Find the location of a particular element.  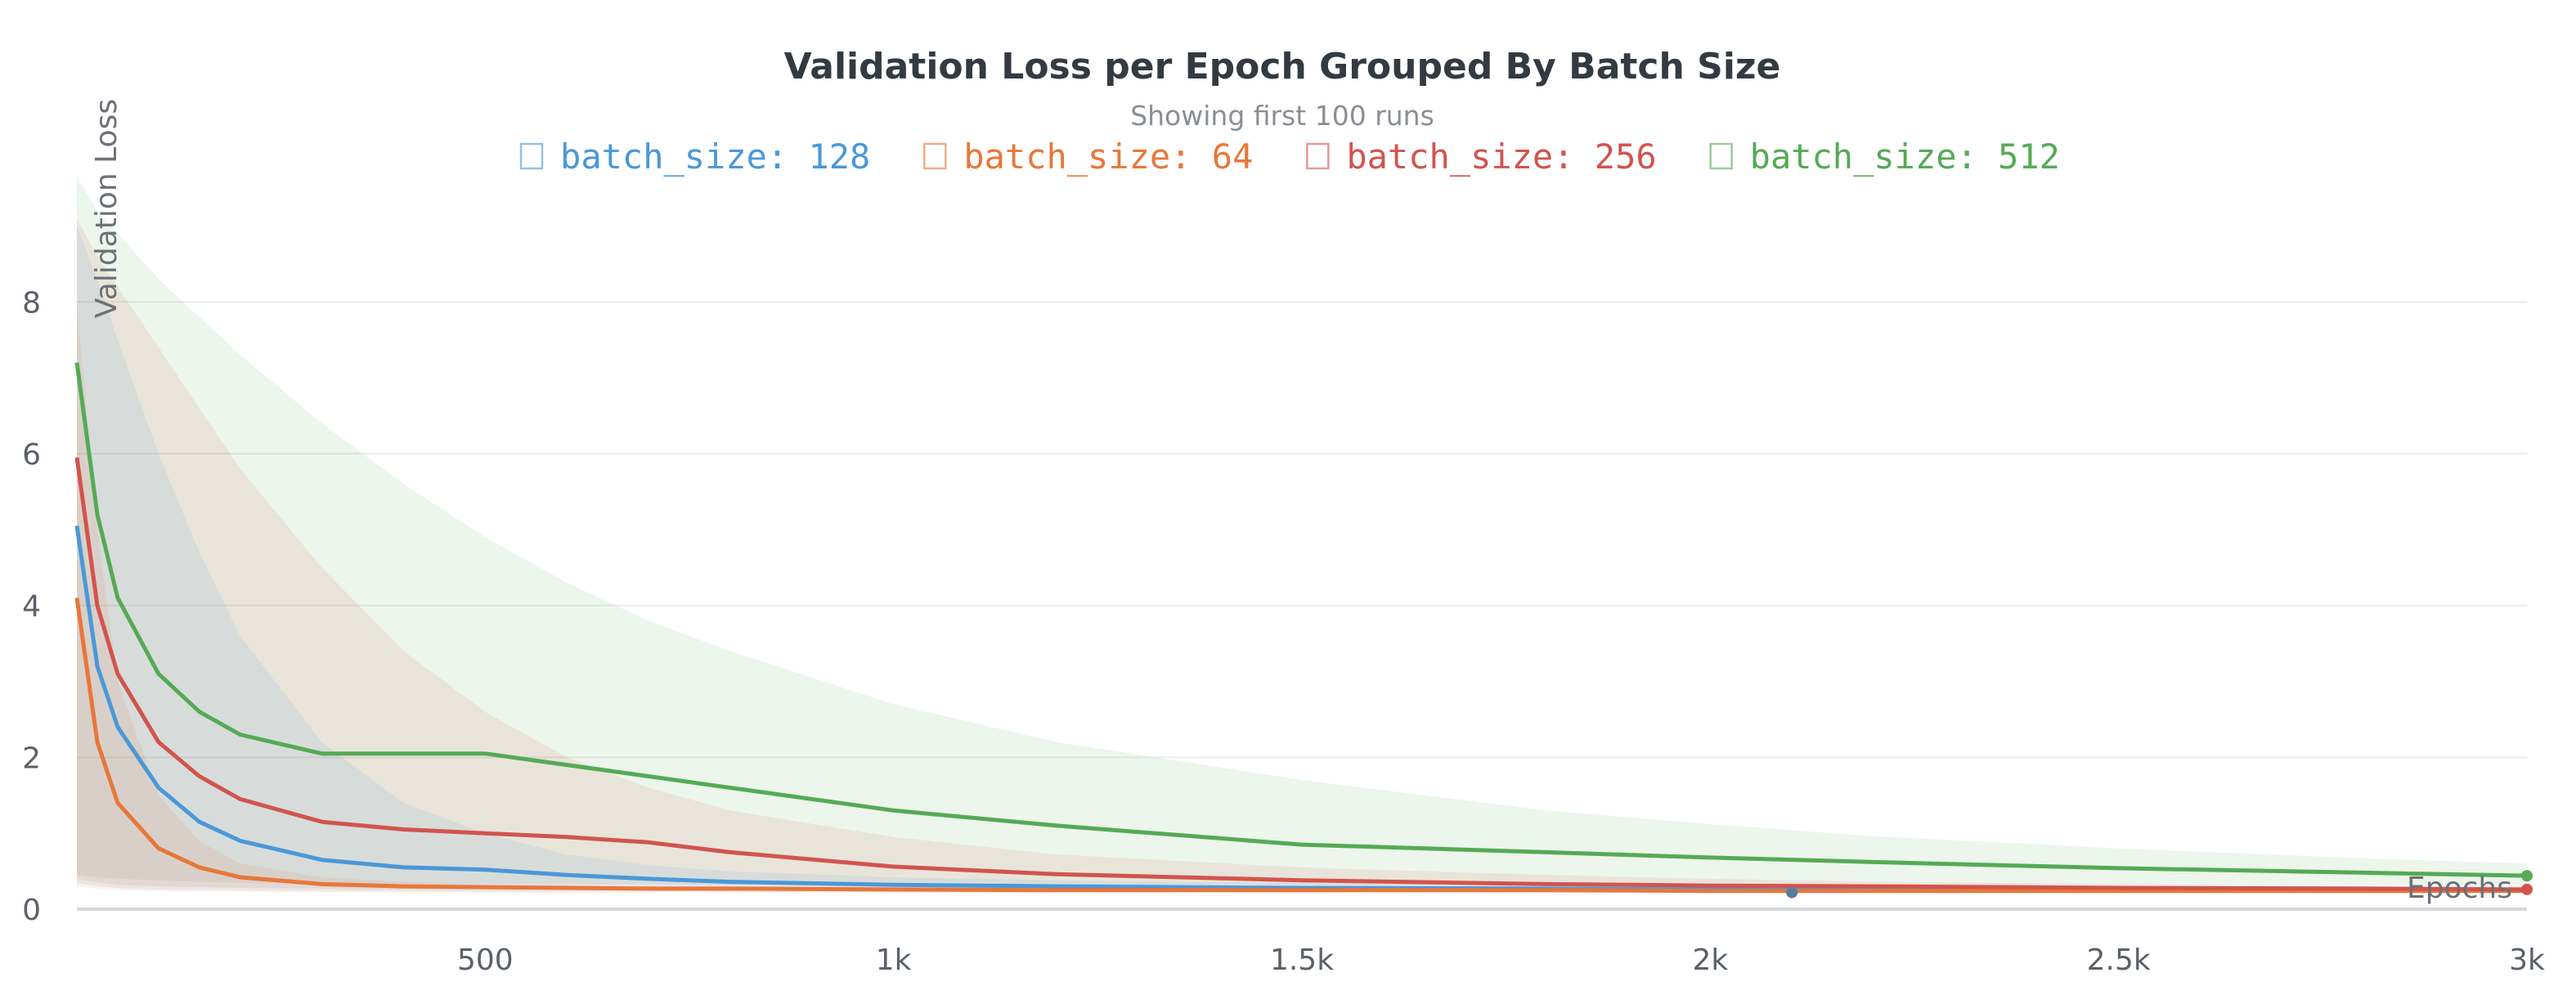

y-tick-label: 8 is located at coordinates (32, 303).